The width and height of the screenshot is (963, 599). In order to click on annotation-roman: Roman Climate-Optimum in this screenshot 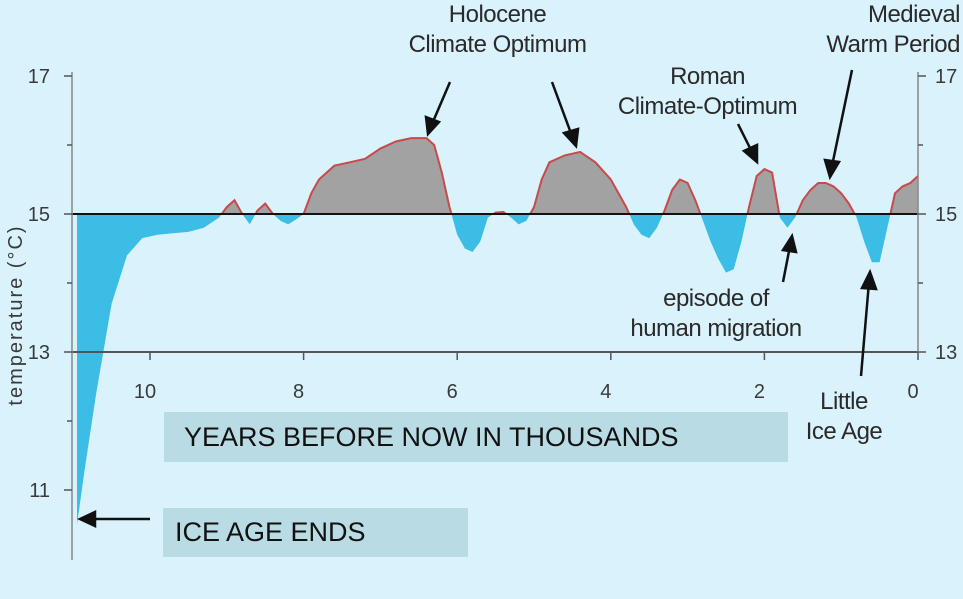, I will do `click(707, 91)`.